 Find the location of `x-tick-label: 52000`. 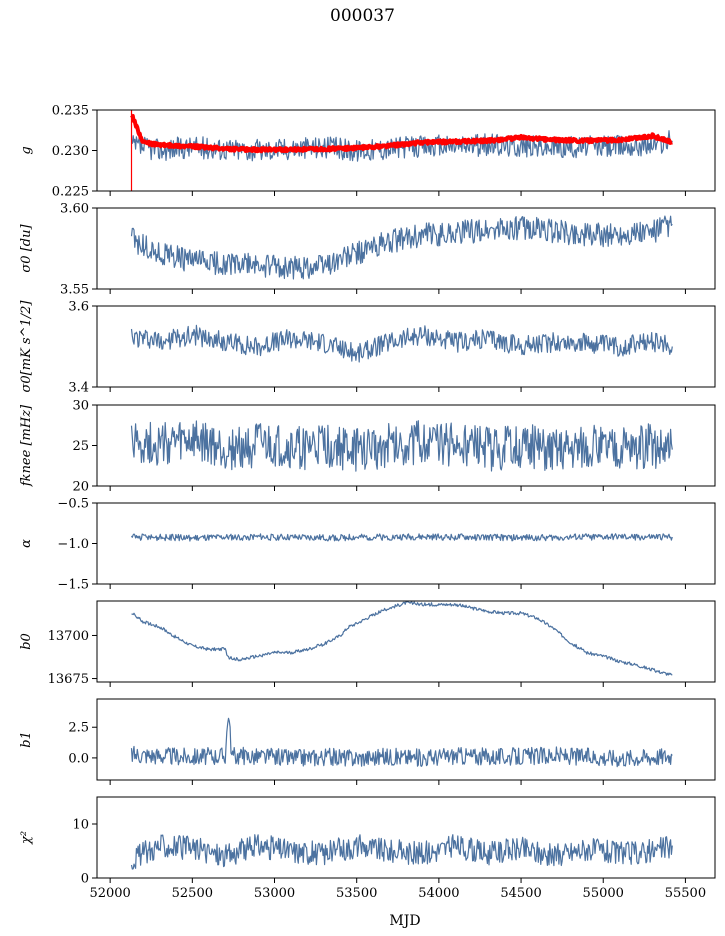

x-tick-label: 52000 is located at coordinates (109, 893).